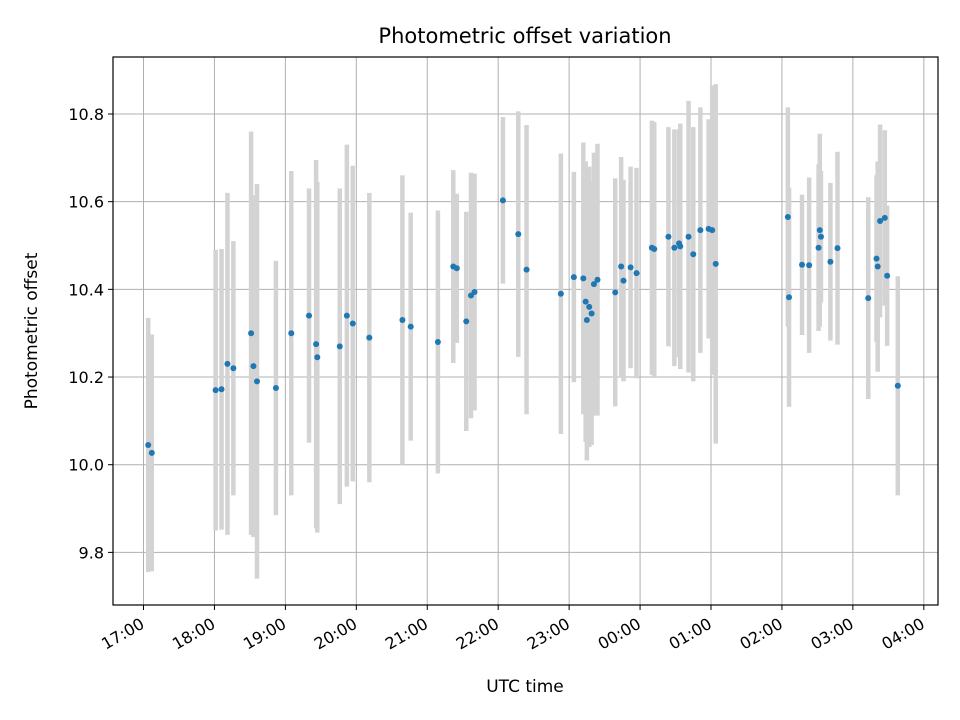 The height and width of the screenshot is (720, 960). Describe the element at coordinates (91, 552) in the screenshot. I see `y-tick-label: 9.8` at that location.